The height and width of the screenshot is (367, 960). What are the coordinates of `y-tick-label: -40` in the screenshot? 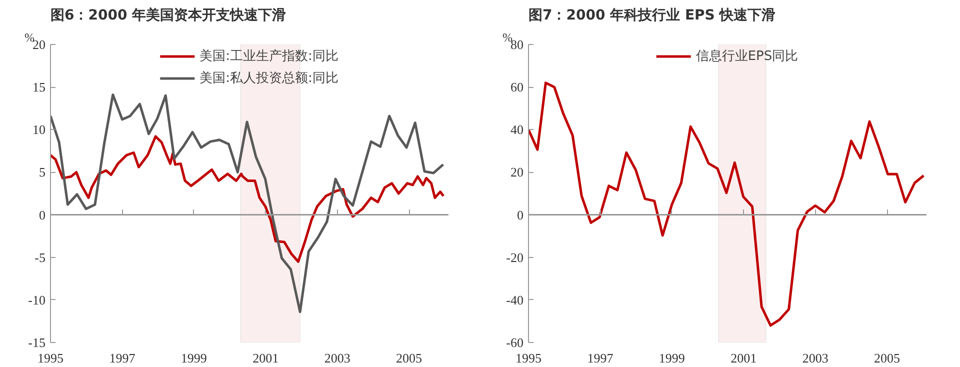 It's located at (515, 300).